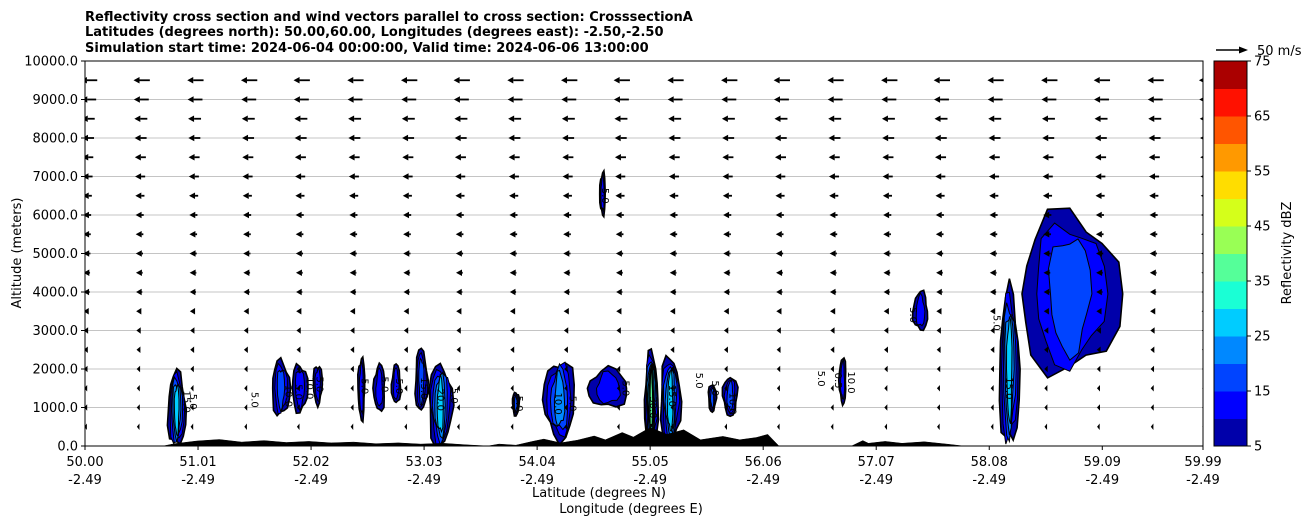  What do you see at coordinates (518, 404) in the screenshot?
I see `contour-label-13: 5.0` at bounding box center [518, 404].